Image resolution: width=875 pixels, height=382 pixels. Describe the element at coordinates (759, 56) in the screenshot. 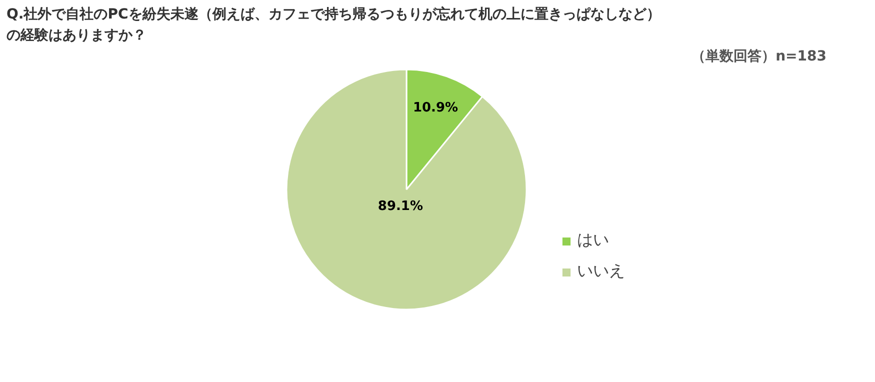

I see `text: （単数回答）n=183` at that location.